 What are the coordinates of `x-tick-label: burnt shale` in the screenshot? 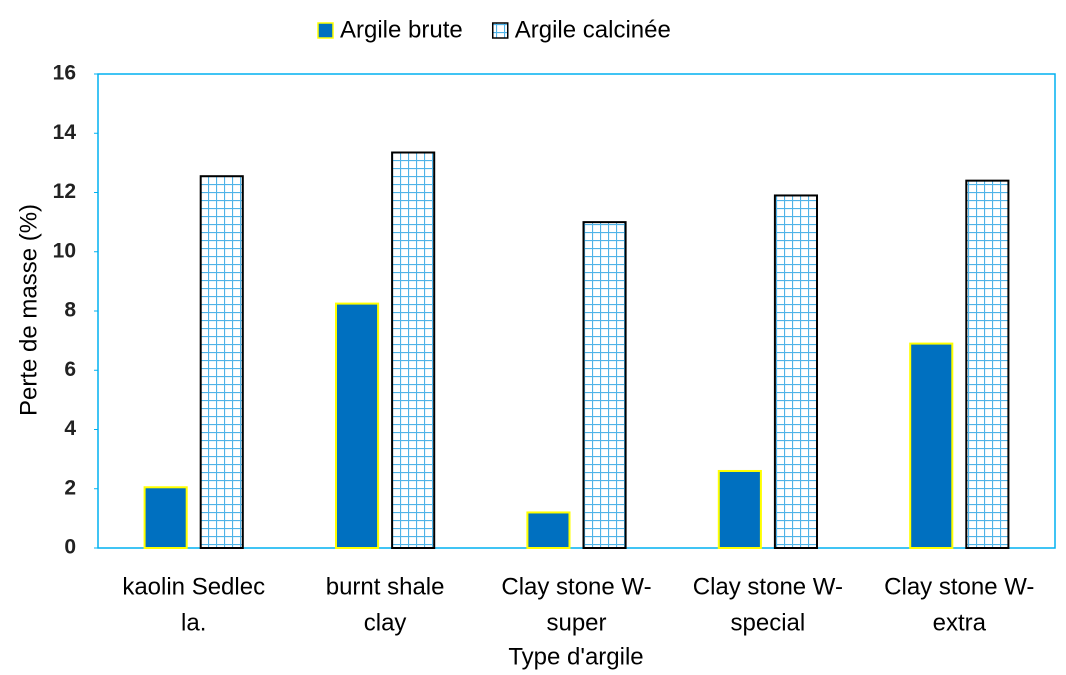 It's located at (385, 586).